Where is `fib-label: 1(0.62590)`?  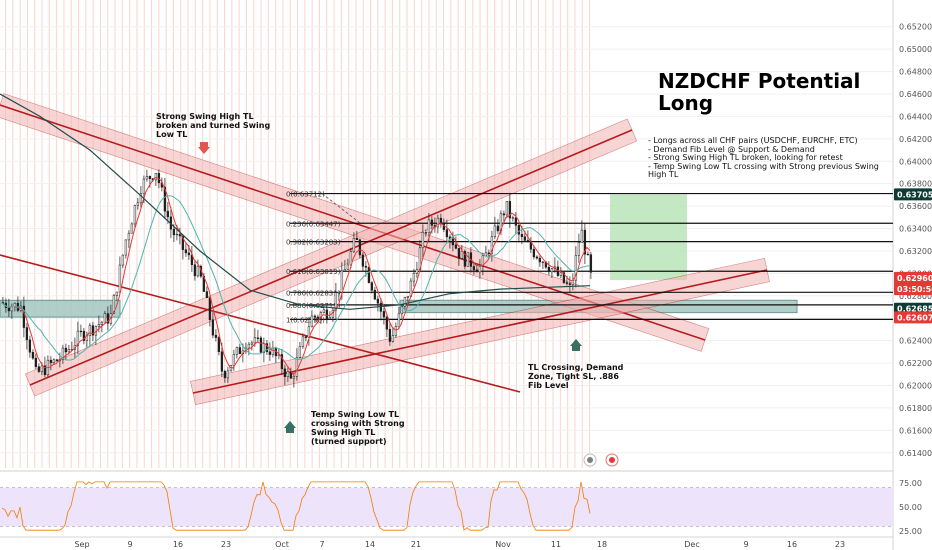
fib-label: 1(0.62590) is located at coordinates (305, 320).